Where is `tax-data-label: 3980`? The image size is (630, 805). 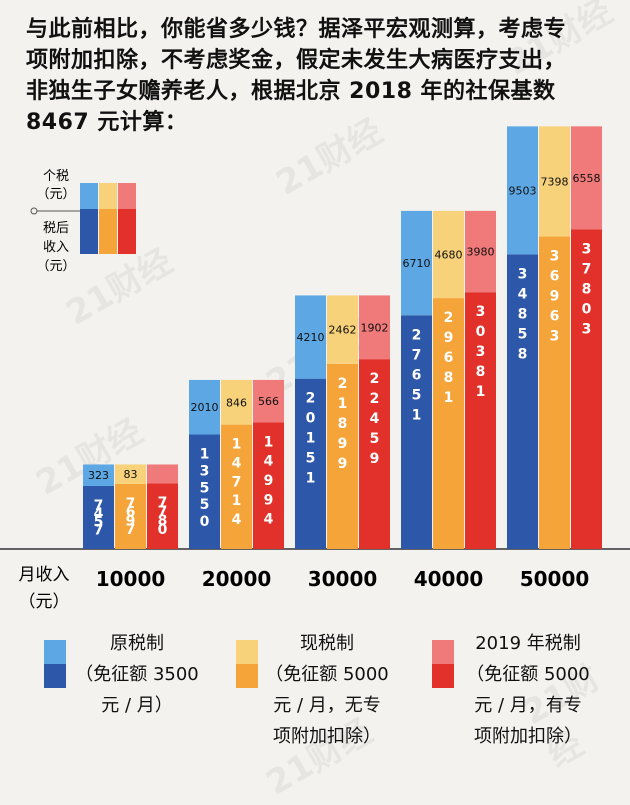 tax-data-label: 3980 is located at coordinates (481, 252).